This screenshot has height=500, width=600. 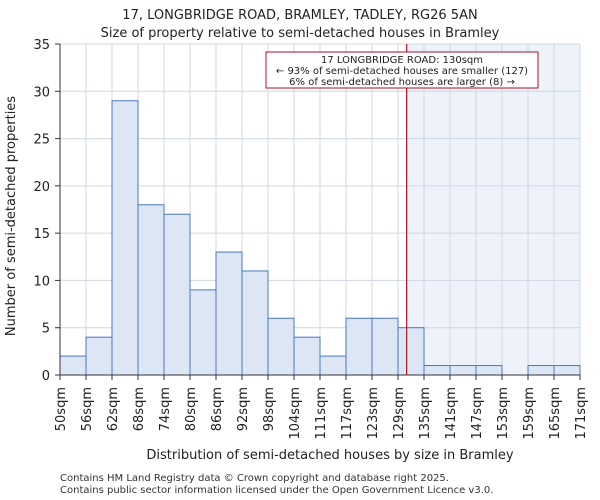 I want to click on x-tick-label: 50sqm, so click(x=61, y=409).